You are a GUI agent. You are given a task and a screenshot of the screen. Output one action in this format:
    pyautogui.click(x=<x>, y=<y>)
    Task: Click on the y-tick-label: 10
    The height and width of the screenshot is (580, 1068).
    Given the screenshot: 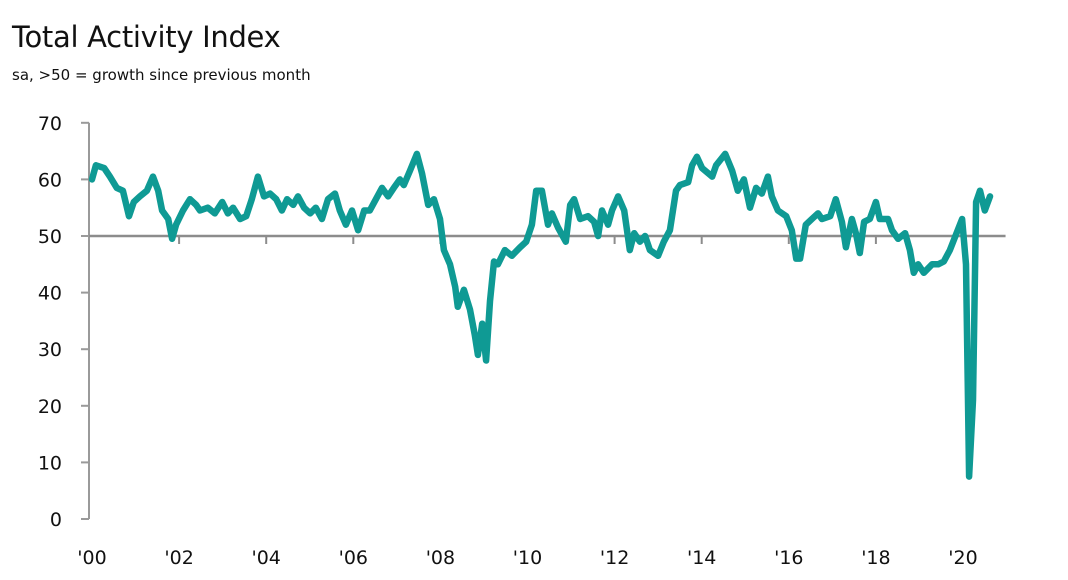 What is the action you would take?
    pyautogui.click(x=50, y=463)
    